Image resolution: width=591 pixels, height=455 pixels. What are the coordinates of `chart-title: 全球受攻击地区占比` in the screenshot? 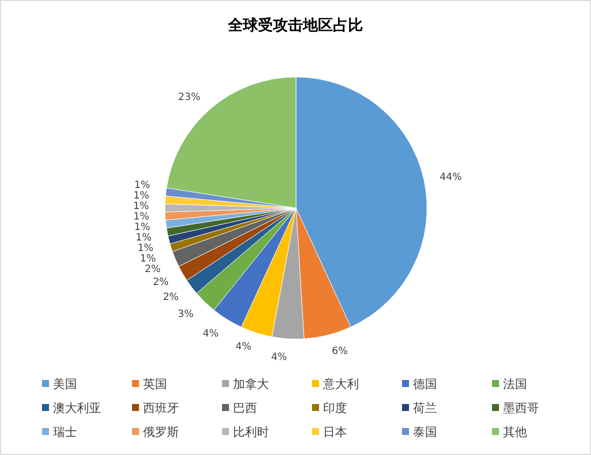 It's located at (295, 25).